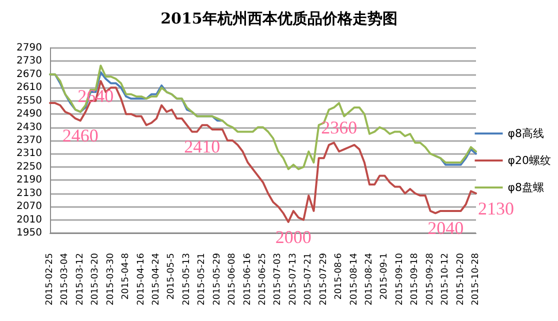  I want to click on x-tick-label: 2015-02-25, so click(50, 279).